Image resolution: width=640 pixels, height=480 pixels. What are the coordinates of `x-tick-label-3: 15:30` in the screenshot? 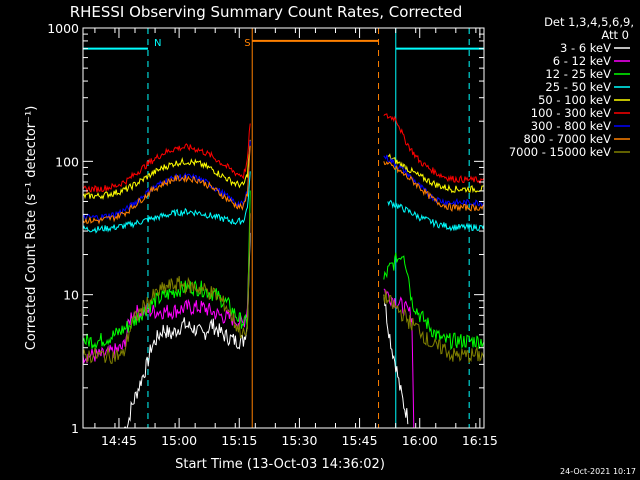 It's located at (299, 440).